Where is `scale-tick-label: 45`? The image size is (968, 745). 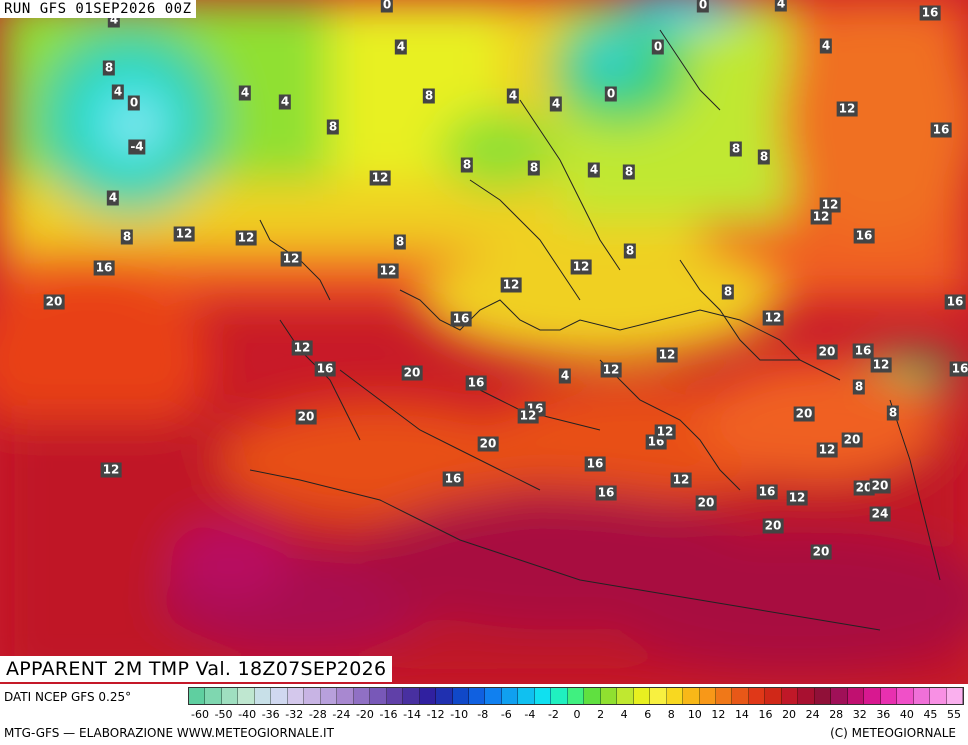 scale-tick-label: 45 is located at coordinates (930, 714).